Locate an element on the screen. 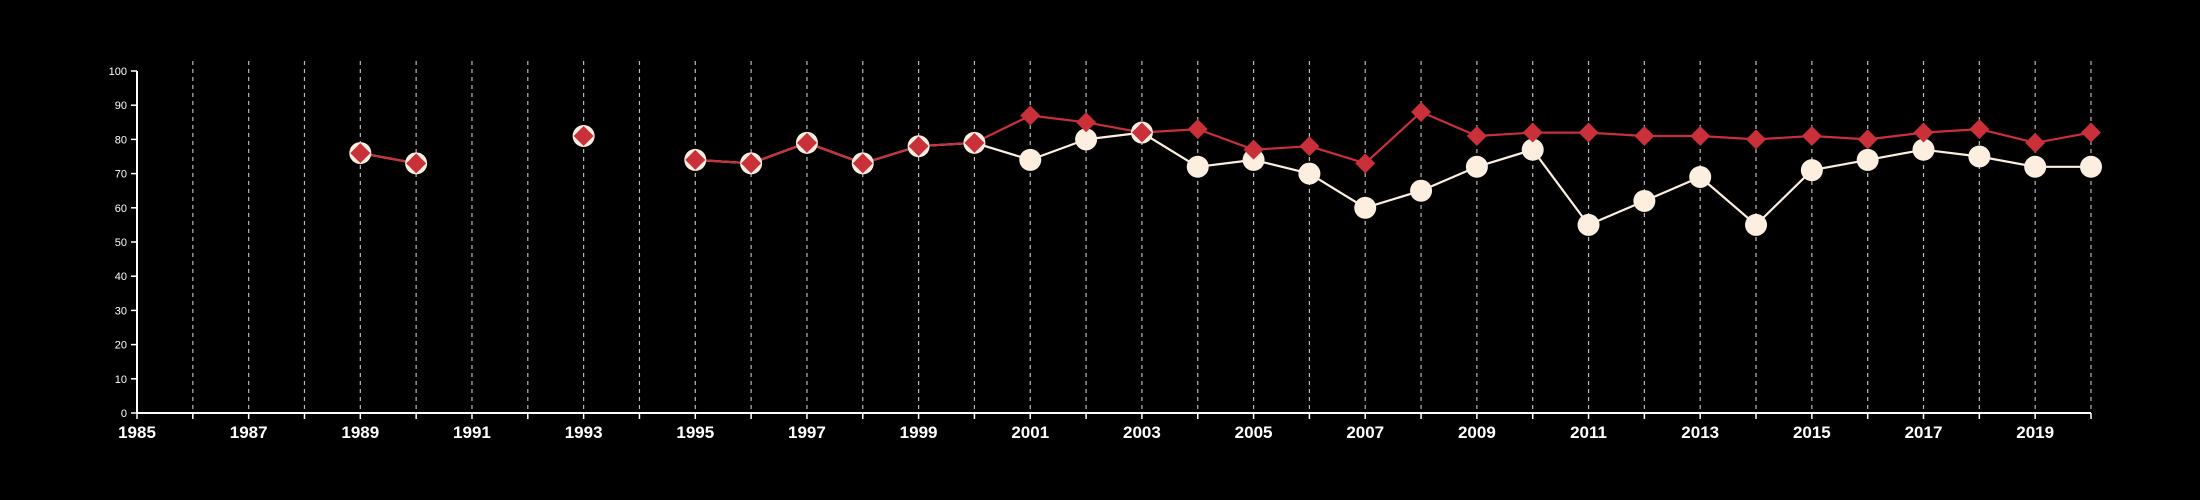 Image resolution: width=2200 pixels, height=500 pixels. x-tick-label: 2005 is located at coordinates (1254, 432).